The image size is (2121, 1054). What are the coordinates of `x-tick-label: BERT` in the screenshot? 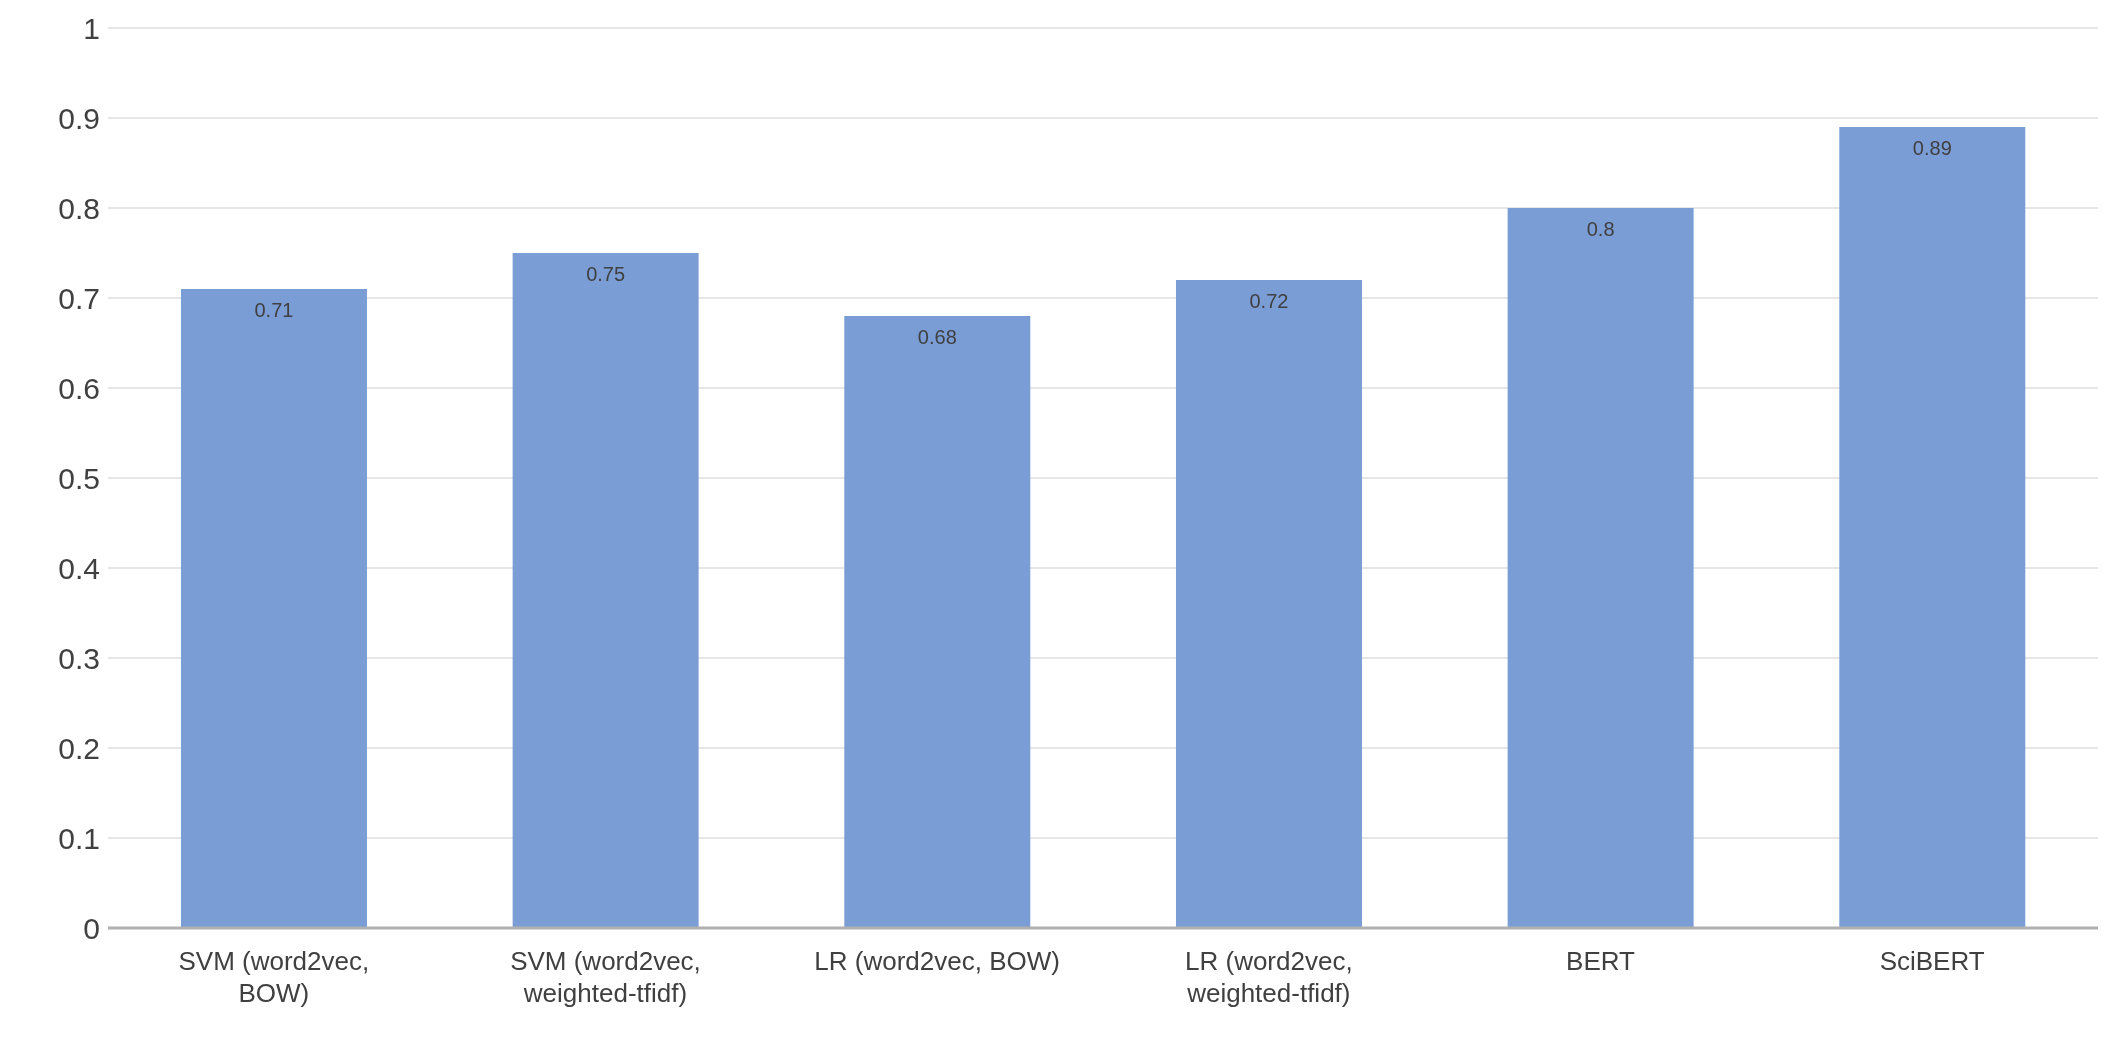 It's located at (1601, 961).